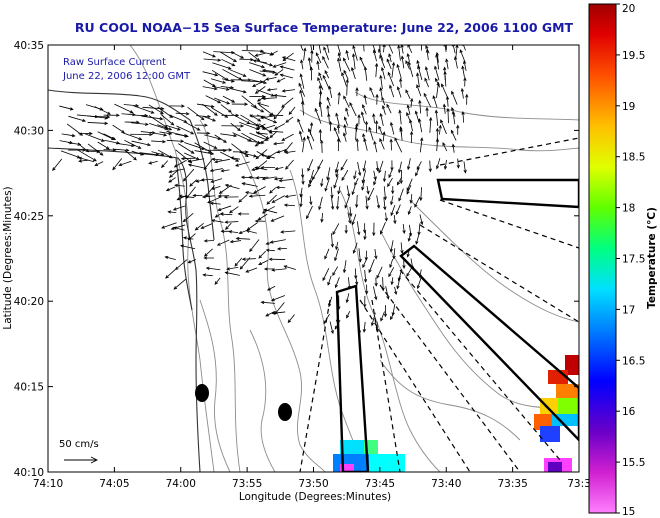  Describe the element at coordinates (507, 193) in the screenshot. I see `polygon-east` at that location.